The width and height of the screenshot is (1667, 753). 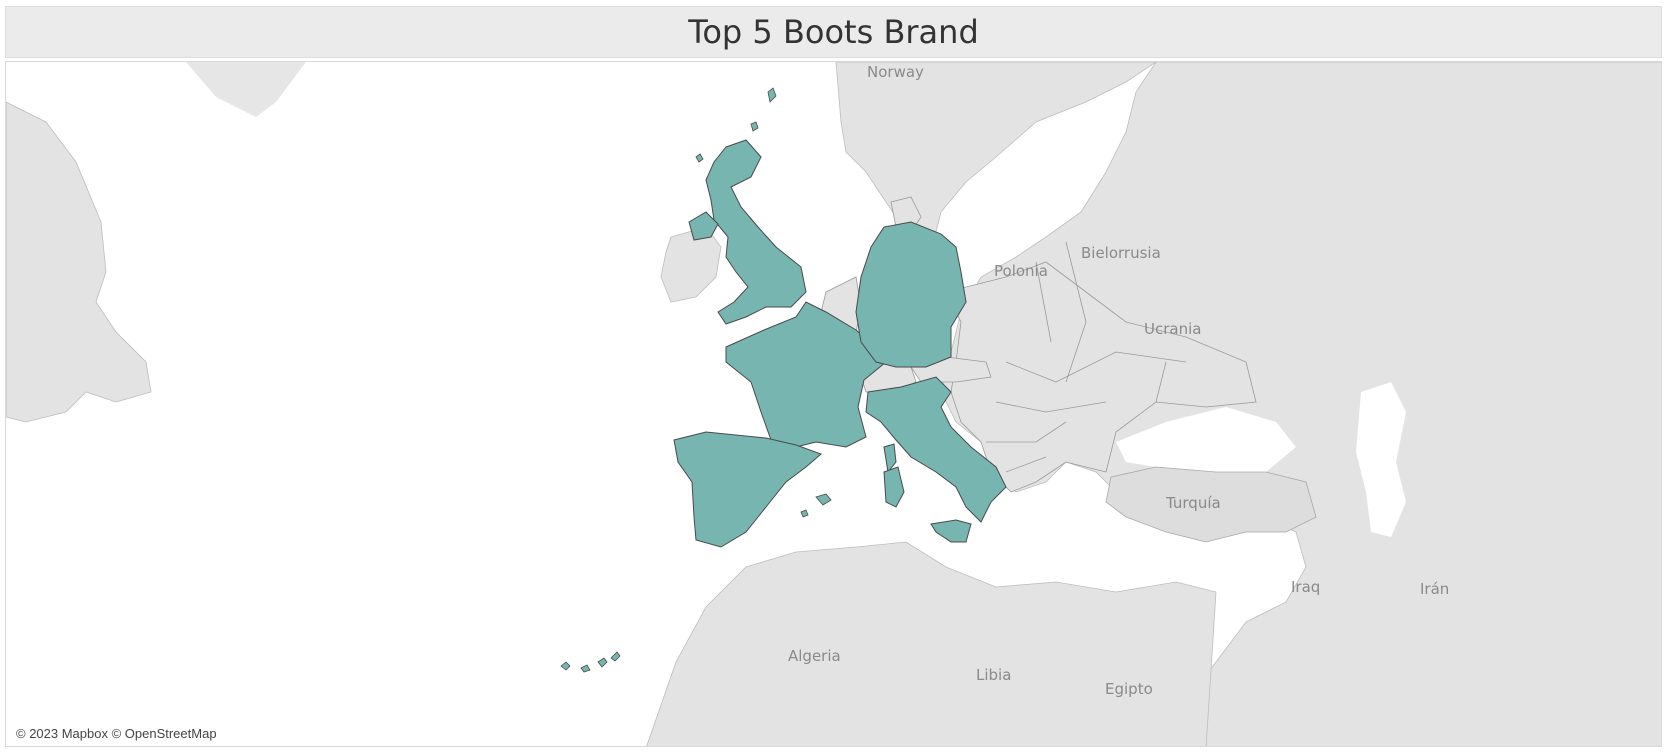 What do you see at coordinates (996, 157) in the screenshot?
I see `land-scandinavia` at bounding box center [996, 157].